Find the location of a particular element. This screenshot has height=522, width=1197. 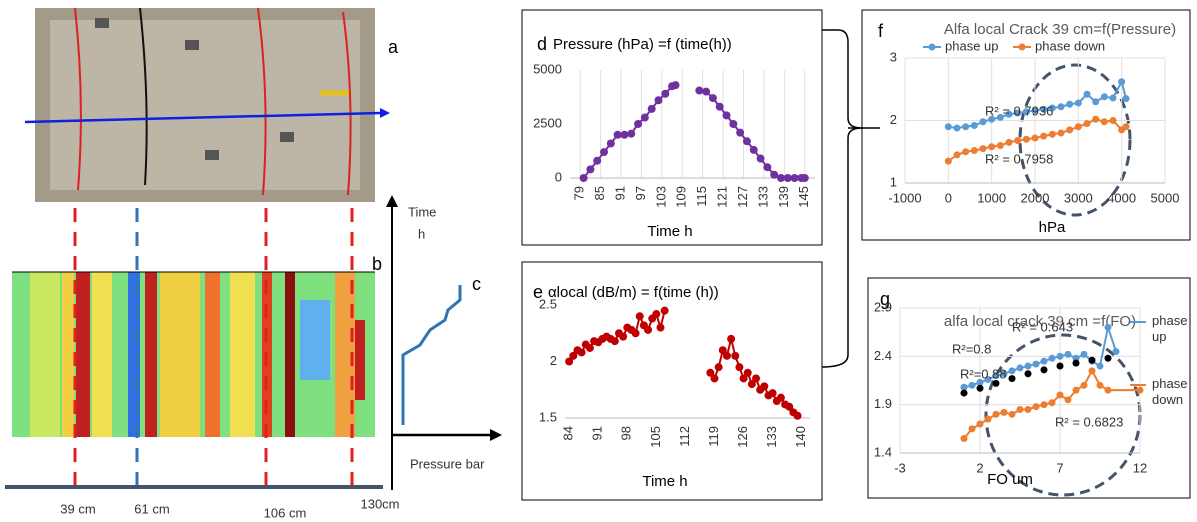

crack-line is located at coordinates (347, 103).